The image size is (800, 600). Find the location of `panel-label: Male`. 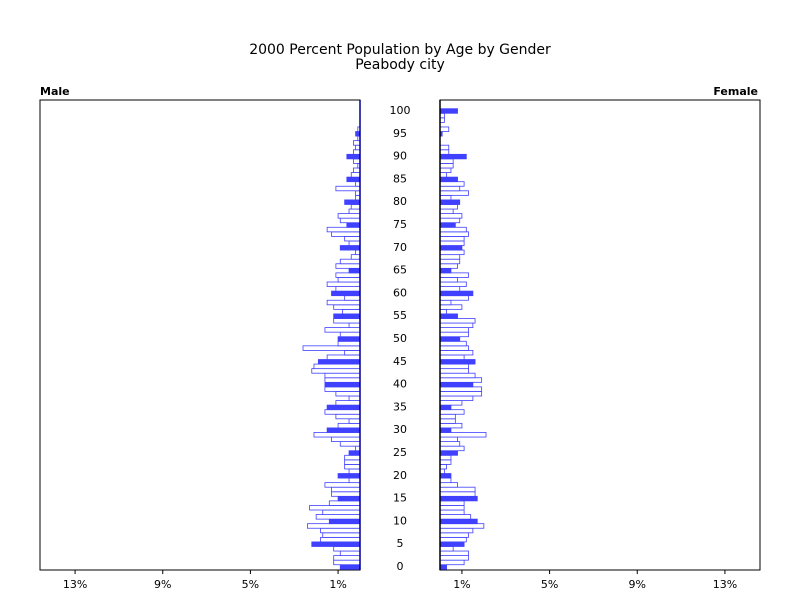

panel-label: Male is located at coordinates (55, 91).